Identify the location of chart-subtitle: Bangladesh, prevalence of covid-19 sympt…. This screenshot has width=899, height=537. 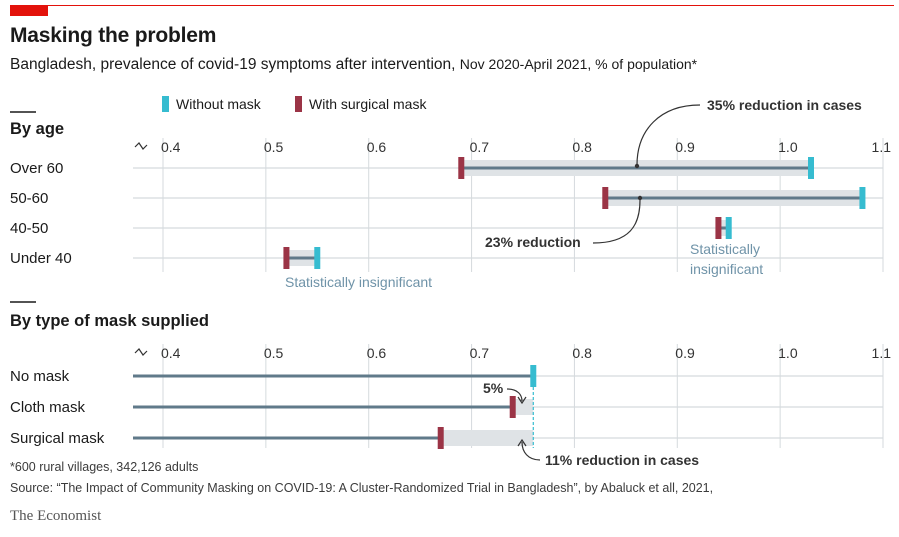
(353, 65).